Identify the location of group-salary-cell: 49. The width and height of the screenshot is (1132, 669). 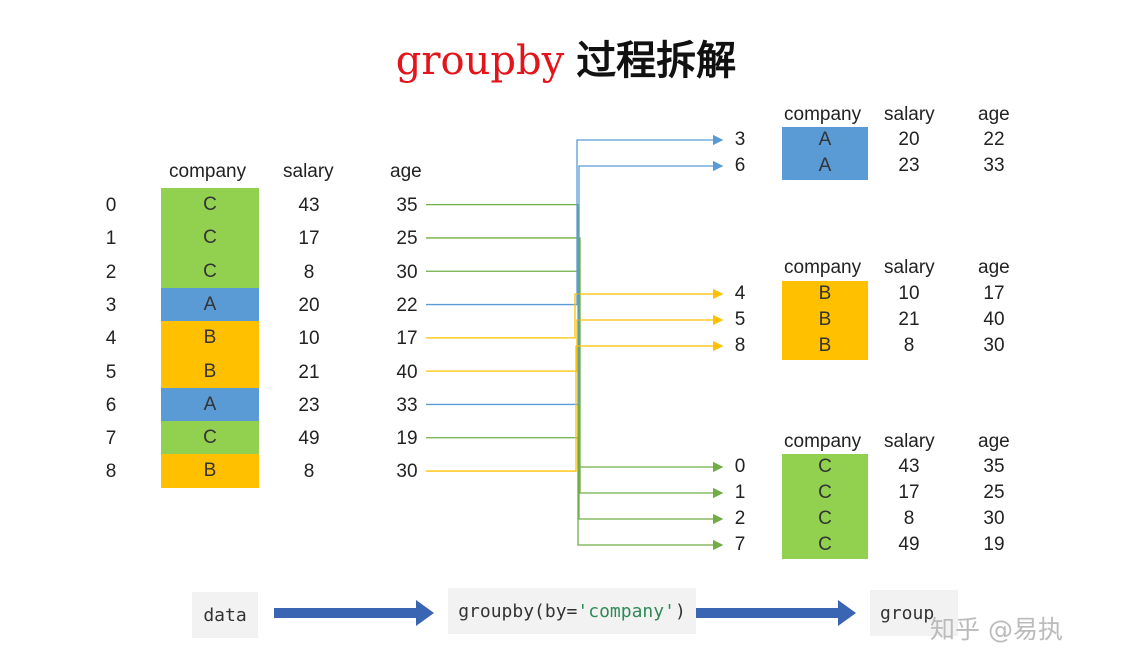
(909, 544).